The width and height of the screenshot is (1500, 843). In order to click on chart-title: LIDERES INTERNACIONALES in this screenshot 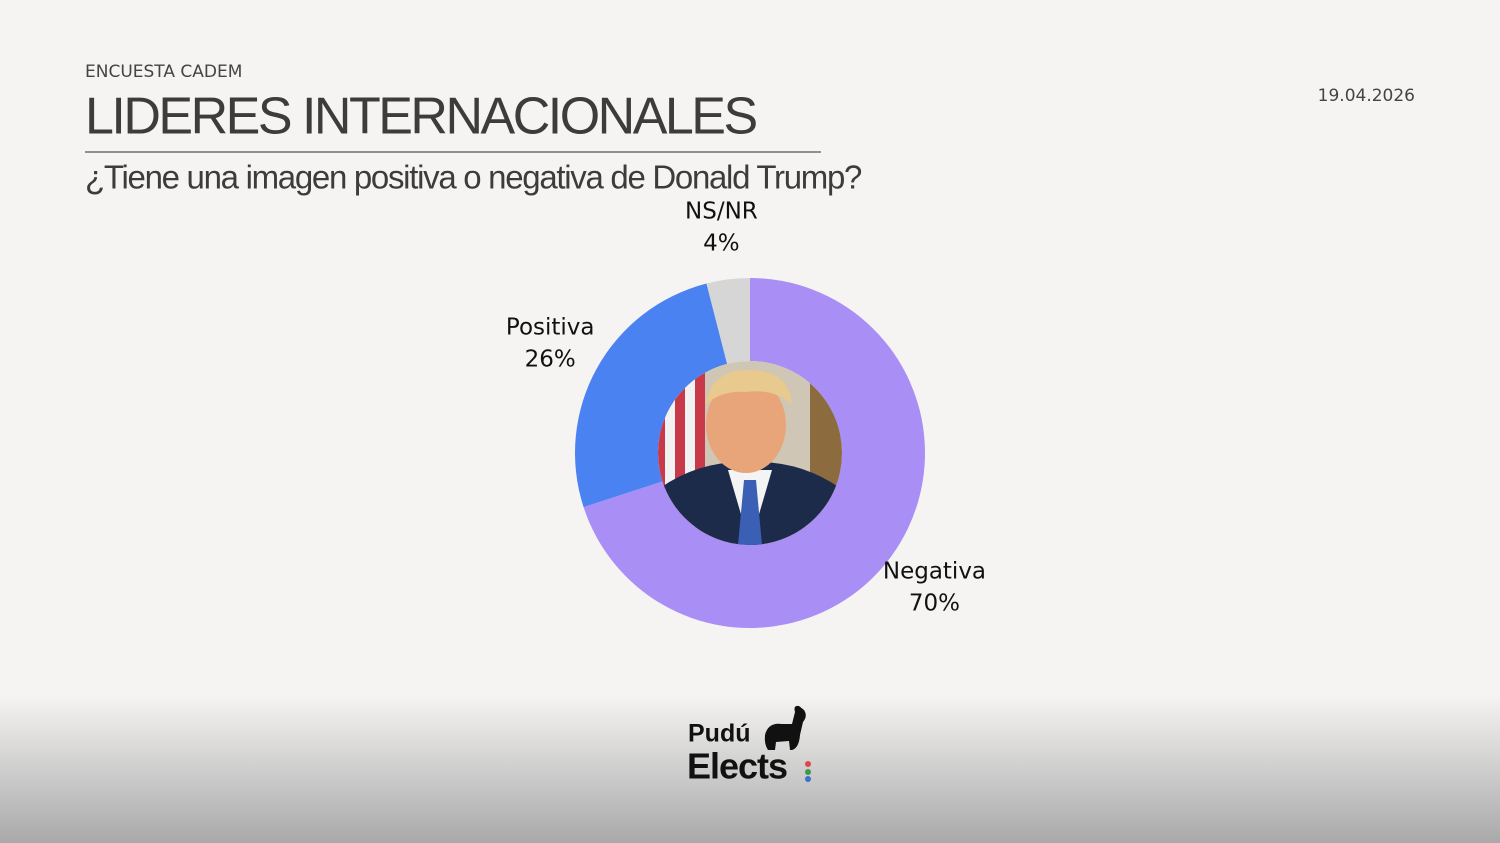, I will do `click(420, 117)`.